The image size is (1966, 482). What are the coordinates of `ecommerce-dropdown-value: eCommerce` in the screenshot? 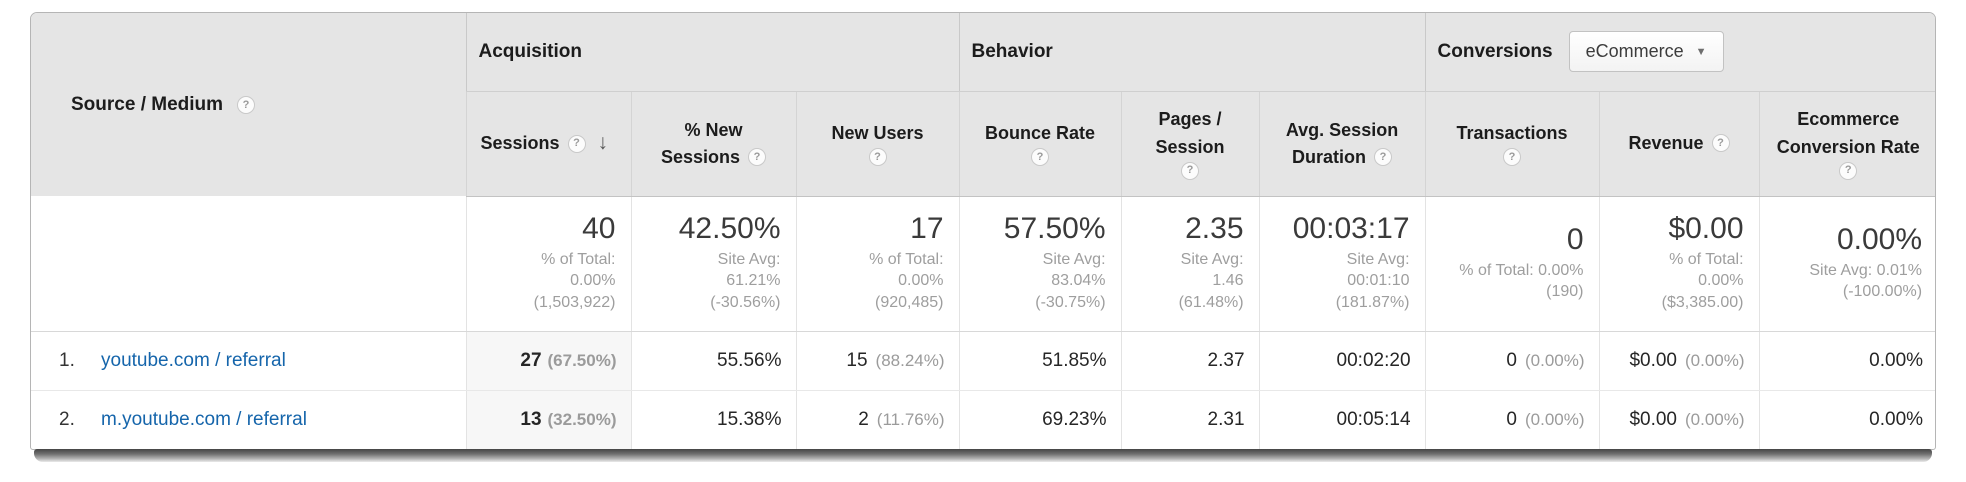 It's located at (1634, 51).